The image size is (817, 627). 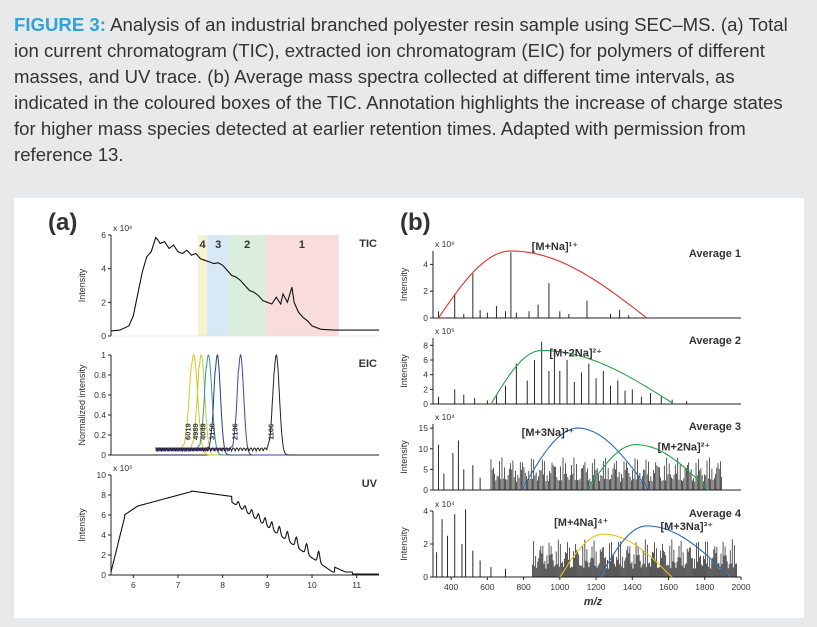 I want to click on avg4-title: Average 4, so click(x=715, y=514).